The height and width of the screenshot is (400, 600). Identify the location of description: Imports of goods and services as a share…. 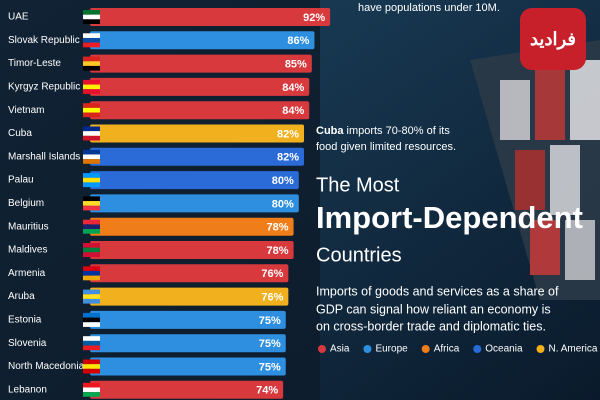
(437, 291).